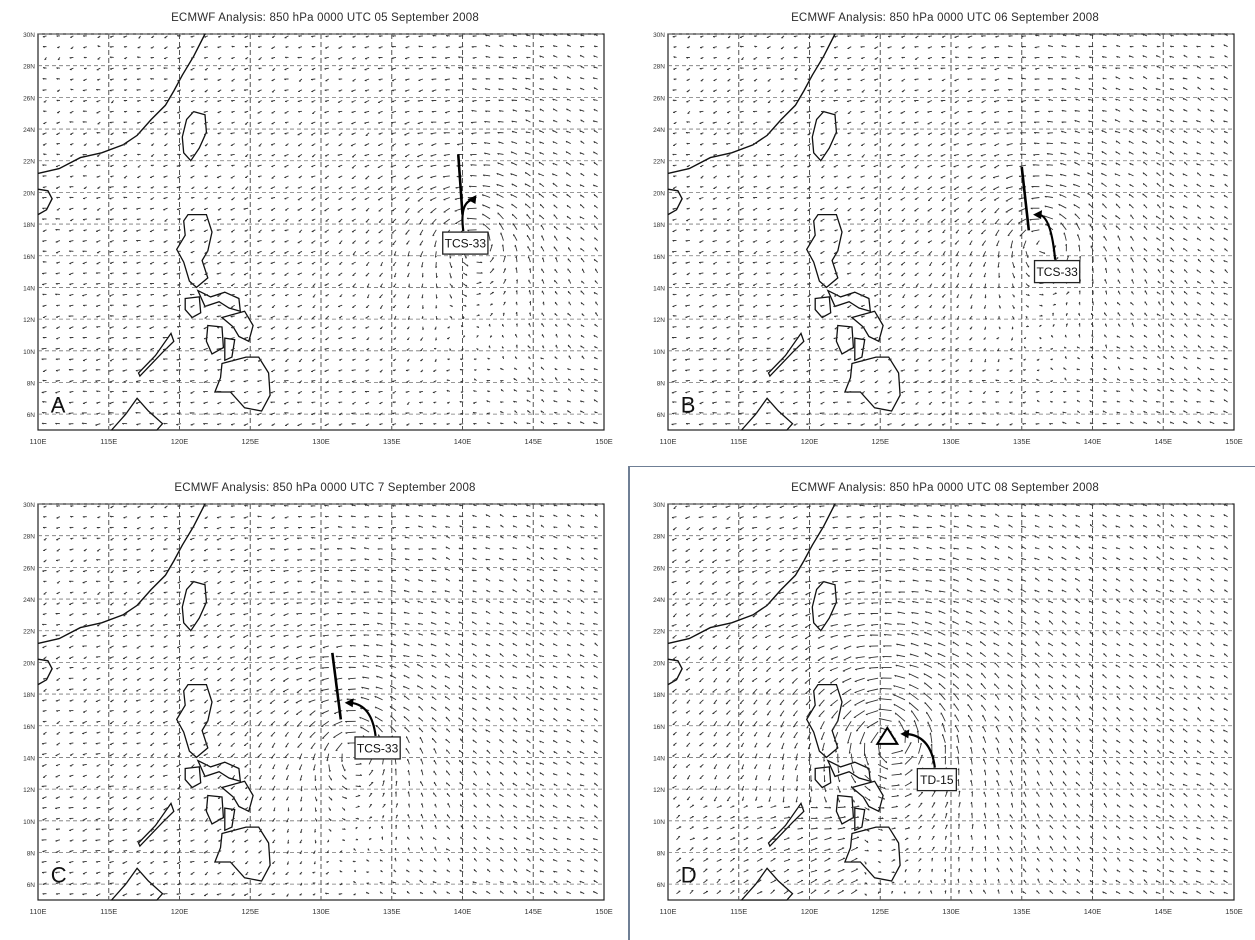 The height and width of the screenshot is (940, 1255). Describe the element at coordinates (465, 243) in the screenshot. I see `annotation-label-box` at that location.